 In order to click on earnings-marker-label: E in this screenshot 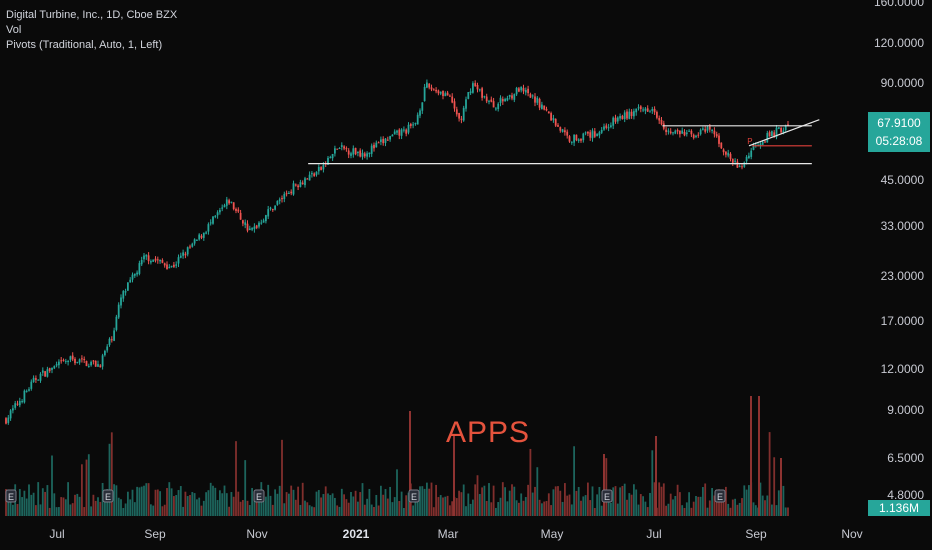, I will do `click(720, 497)`.